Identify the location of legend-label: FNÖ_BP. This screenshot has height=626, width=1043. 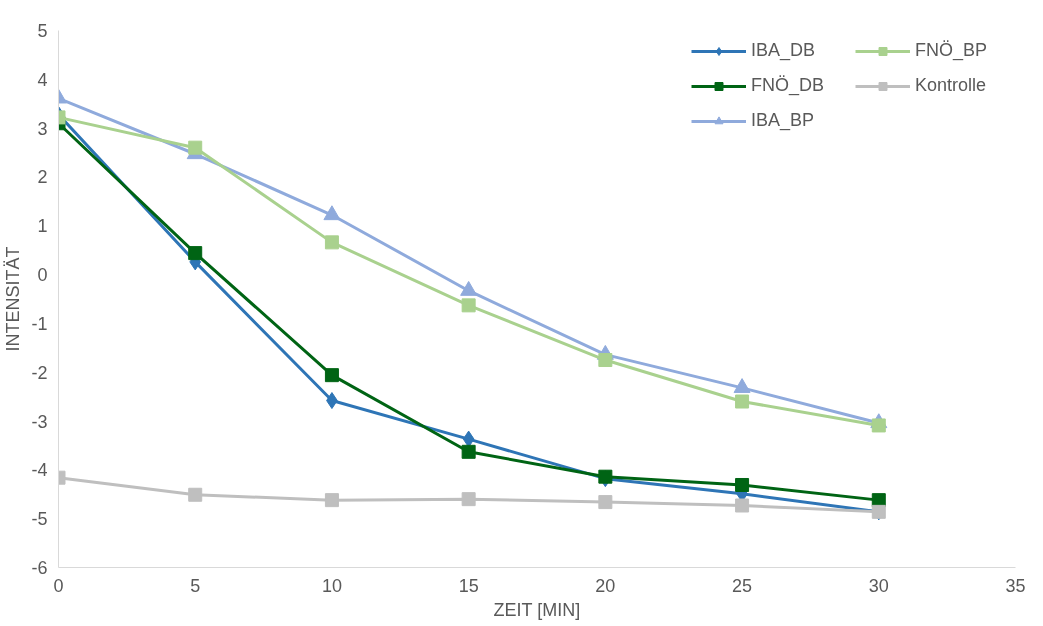
(952, 50).